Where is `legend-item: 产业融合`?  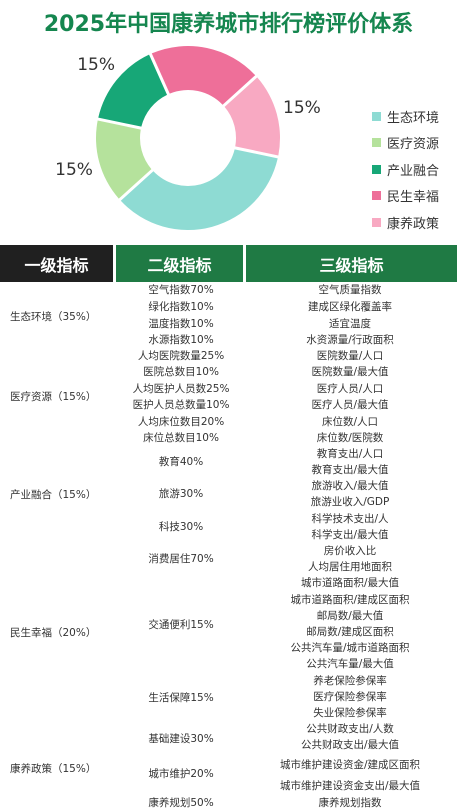 legend-item: 产业融合 is located at coordinates (405, 169).